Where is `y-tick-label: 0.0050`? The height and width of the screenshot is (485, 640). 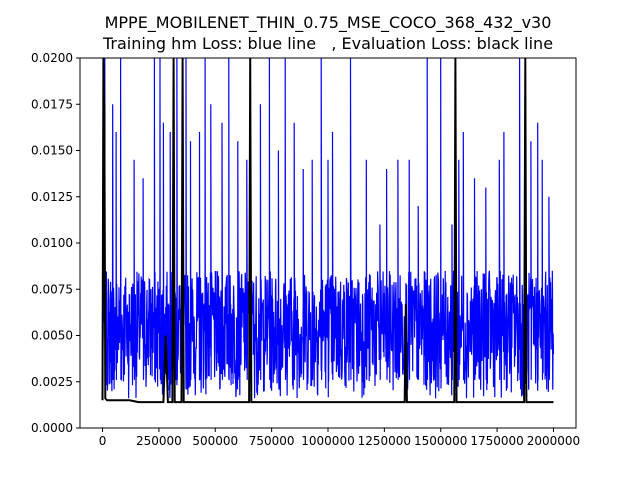 y-tick-label: 0.0050 is located at coordinates (52, 336).